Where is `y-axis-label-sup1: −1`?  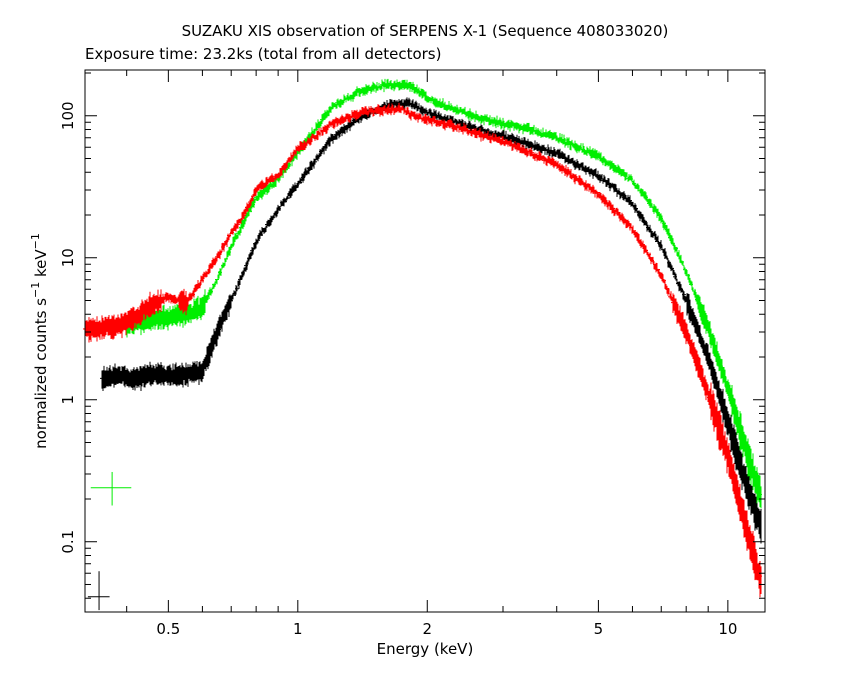 y-axis-label-sup1: −1 is located at coordinates (35, 290).